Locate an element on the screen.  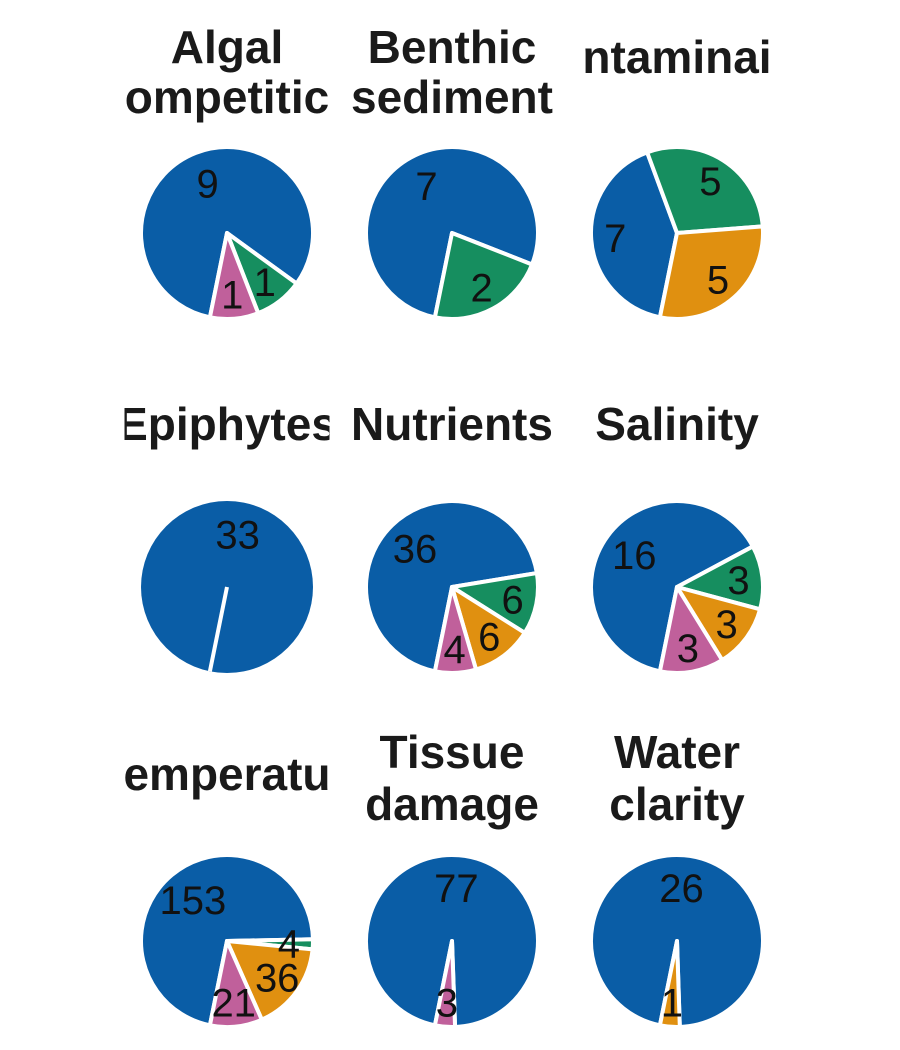
pie-title: clarity is located at coordinates (677, 804).